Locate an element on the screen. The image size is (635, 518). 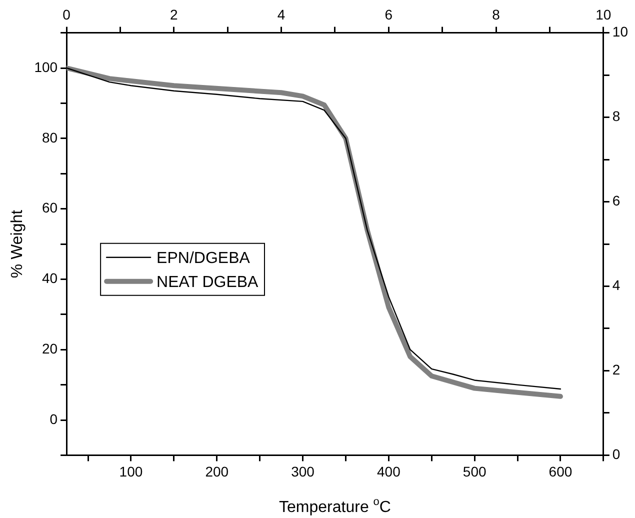
y2-tick-label: 10 is located at coordinates (620, 32).